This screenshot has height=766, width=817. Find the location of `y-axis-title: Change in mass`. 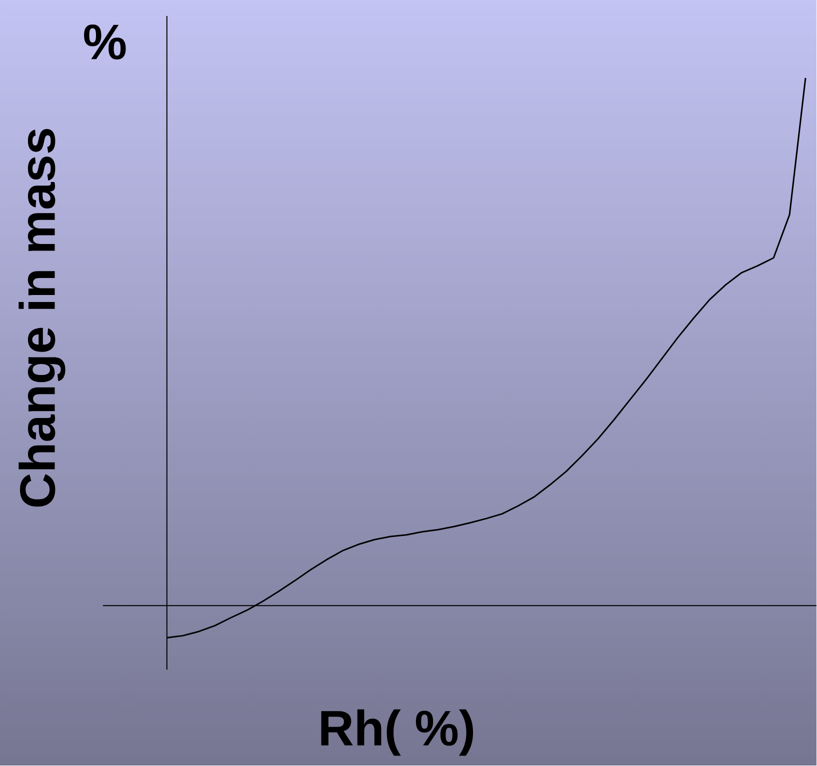

y-axis-title: Change in mass is located at coordinates (42, 318).